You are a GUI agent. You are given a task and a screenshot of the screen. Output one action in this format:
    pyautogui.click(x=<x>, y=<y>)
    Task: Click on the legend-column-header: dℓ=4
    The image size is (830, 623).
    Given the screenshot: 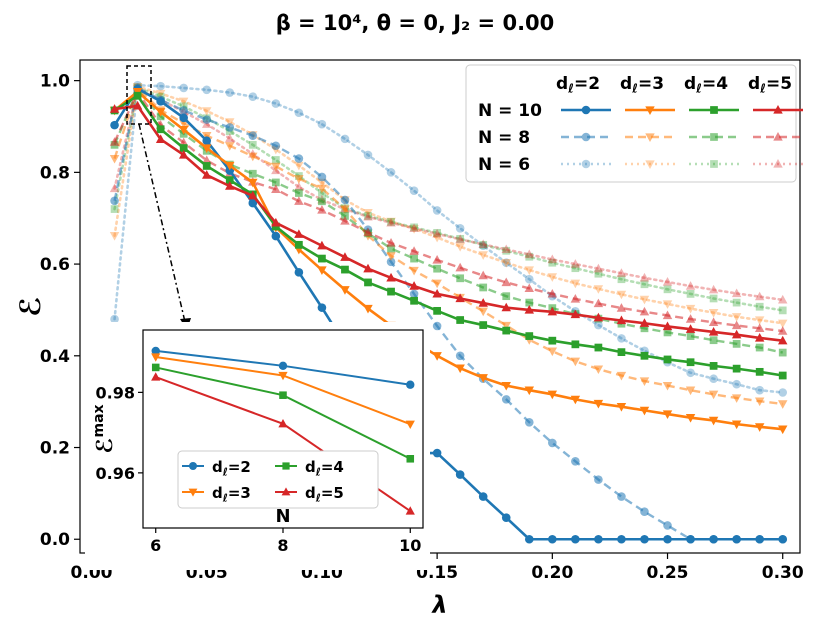 What is the action you would take?
    pyautogui.click(x=706, y=85)
    